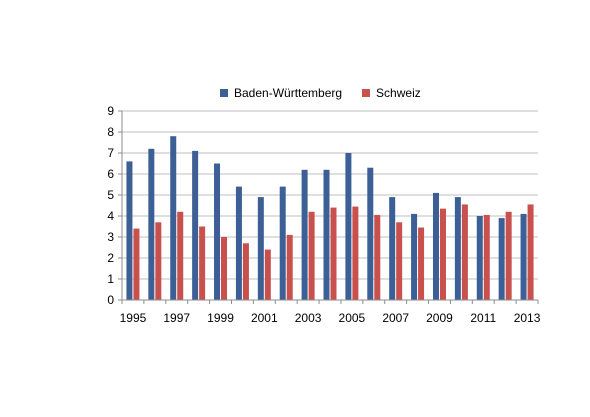  What do you see at coordinates (110, 111) in the screenshot?
I see `y-tick-label: 9` at bounding box center [110, 111].